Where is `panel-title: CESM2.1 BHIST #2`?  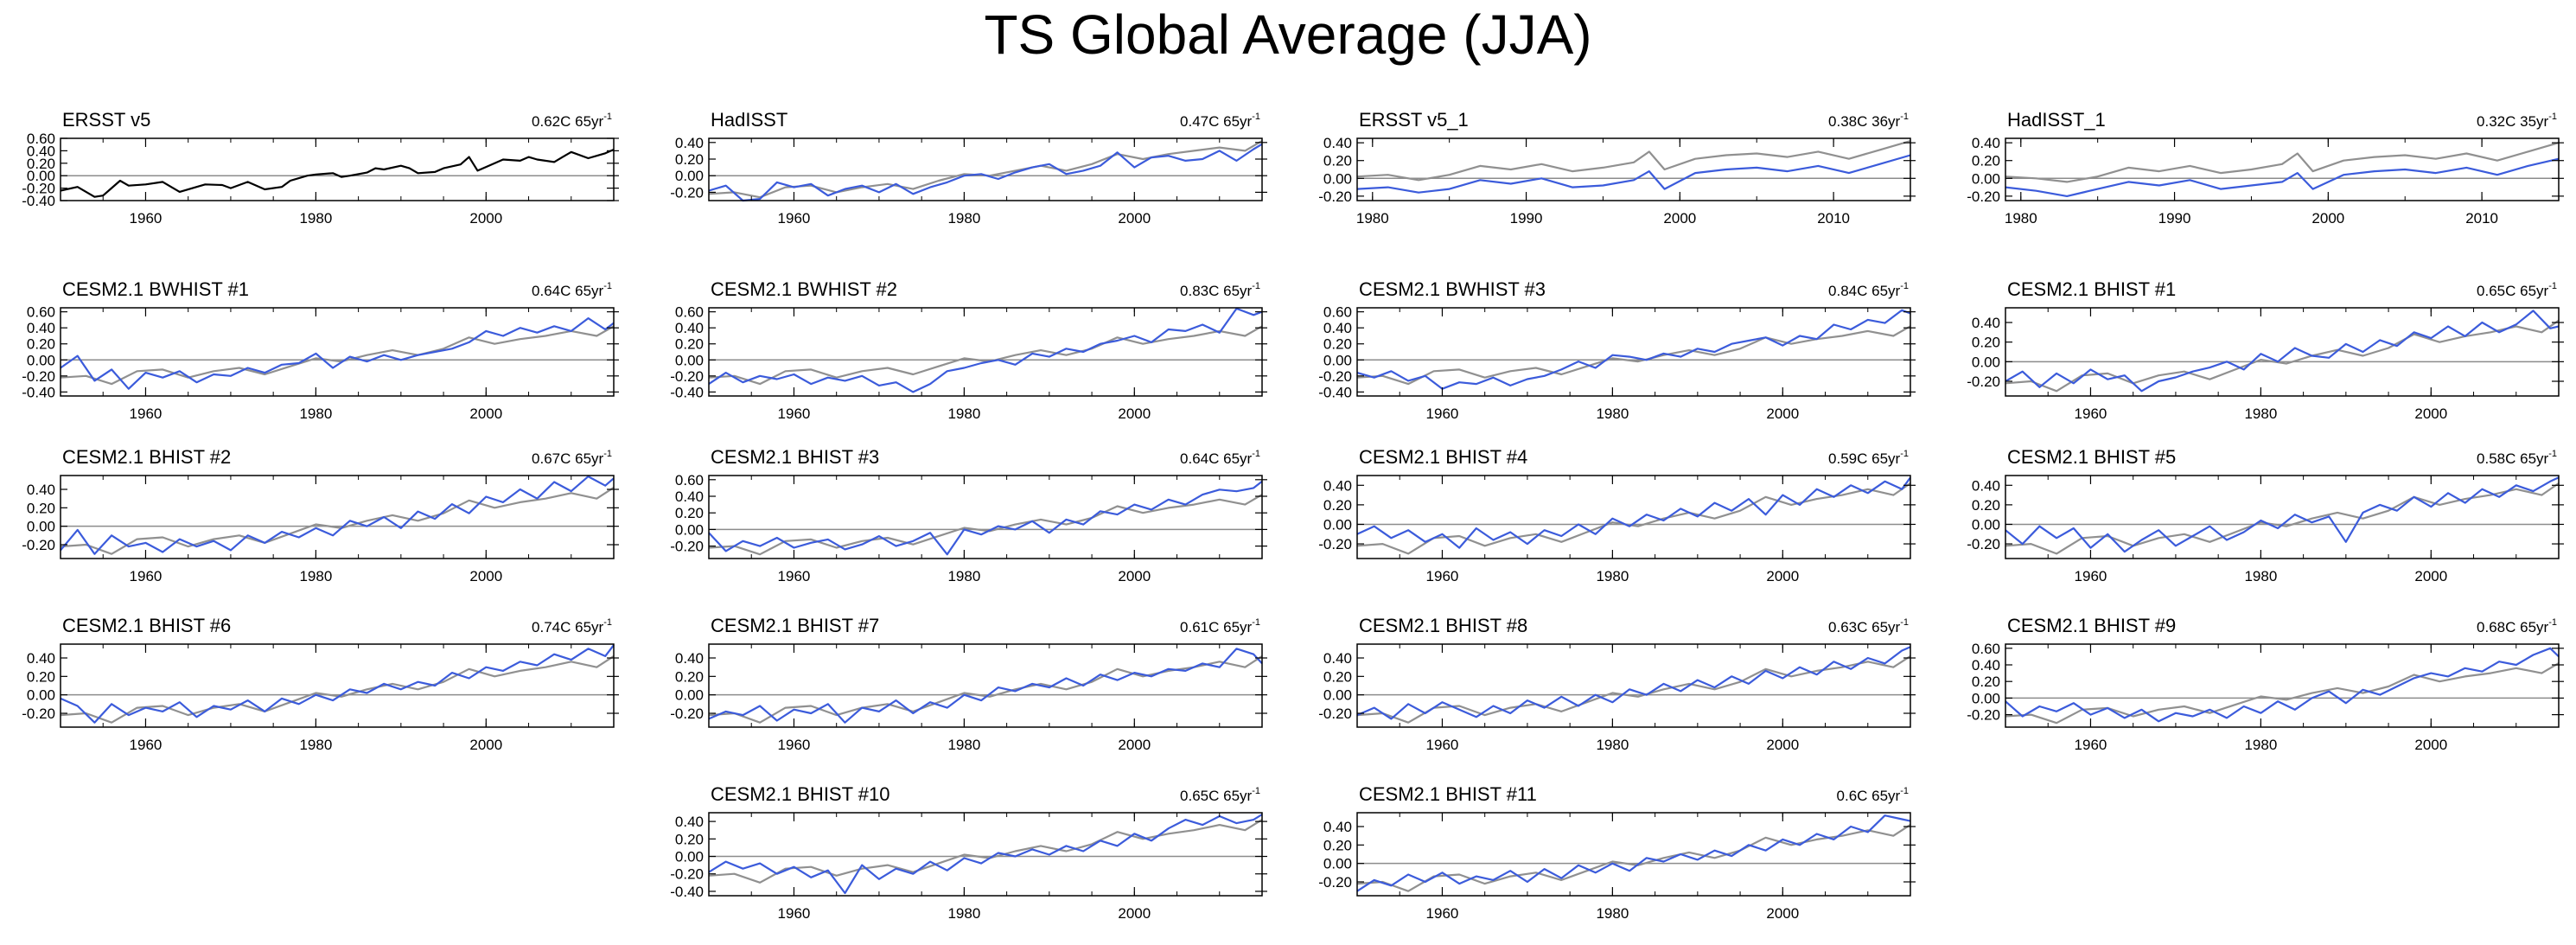 panel-title: CESM2.1 BHIST #2 is located at coordinates (146, 457).